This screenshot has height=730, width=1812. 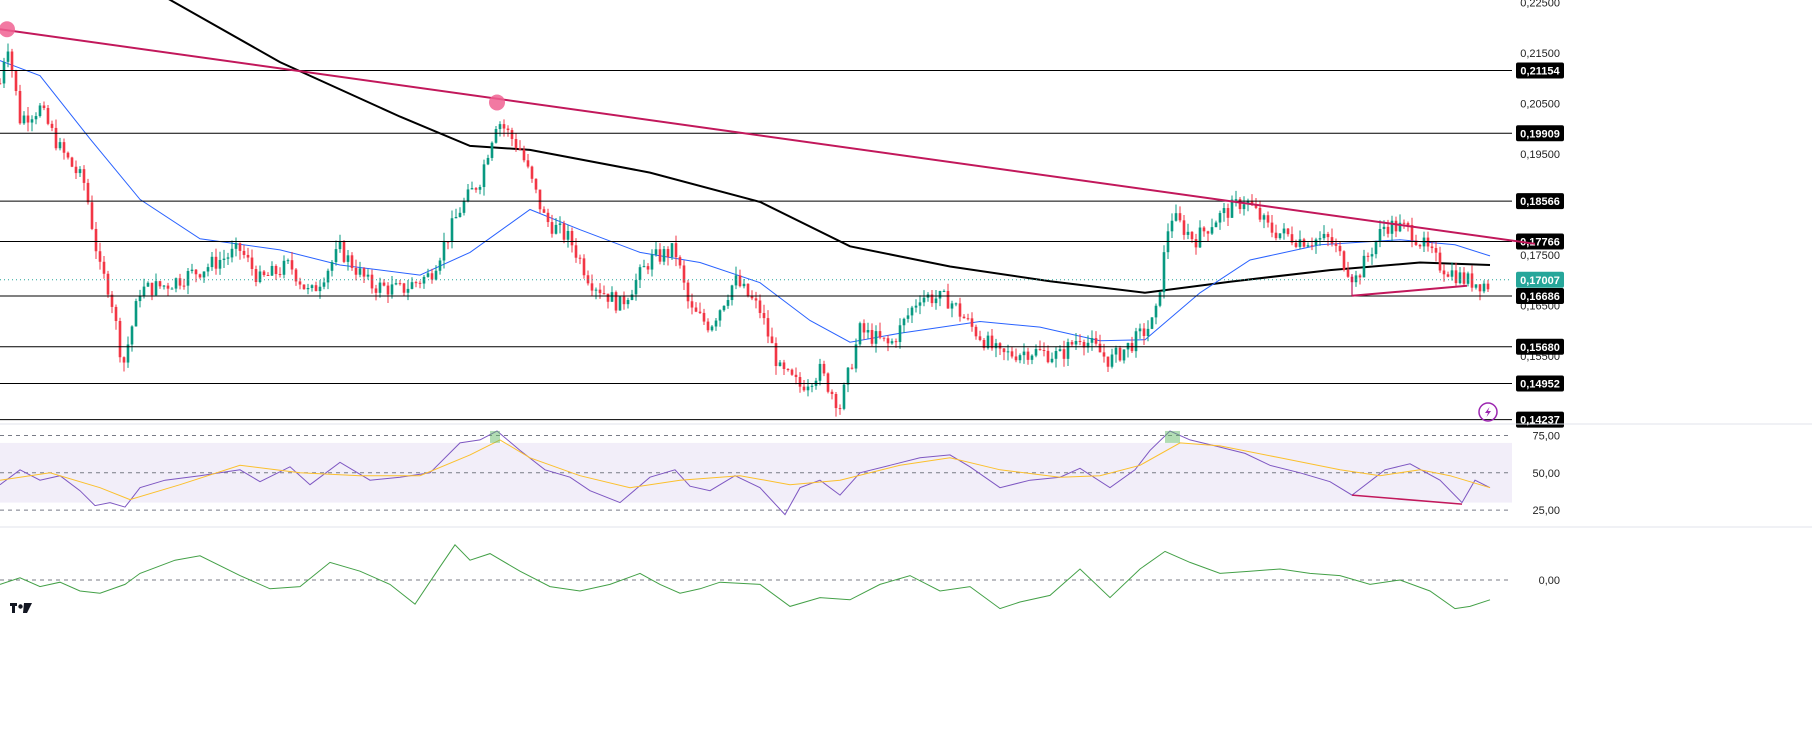 What do you see at coordinates (1540, 104) in the screenshot?
I see `price-tick-label: 0,20500` at bounding box center [1540, 104].